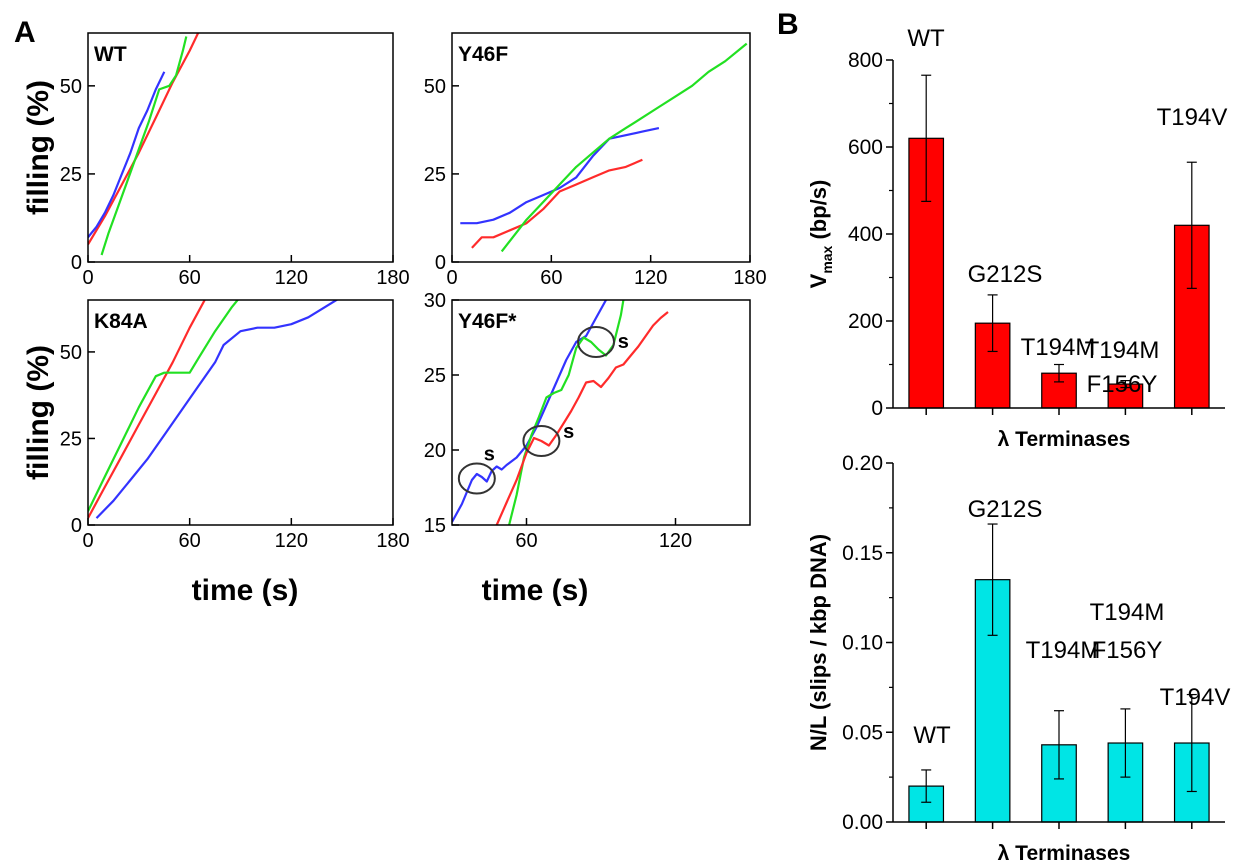 This screenshot has height=863, width=1250. Describe the element at coordinates (865, 234) in the screenshot. I see `y-tick-label: 400` at that location.